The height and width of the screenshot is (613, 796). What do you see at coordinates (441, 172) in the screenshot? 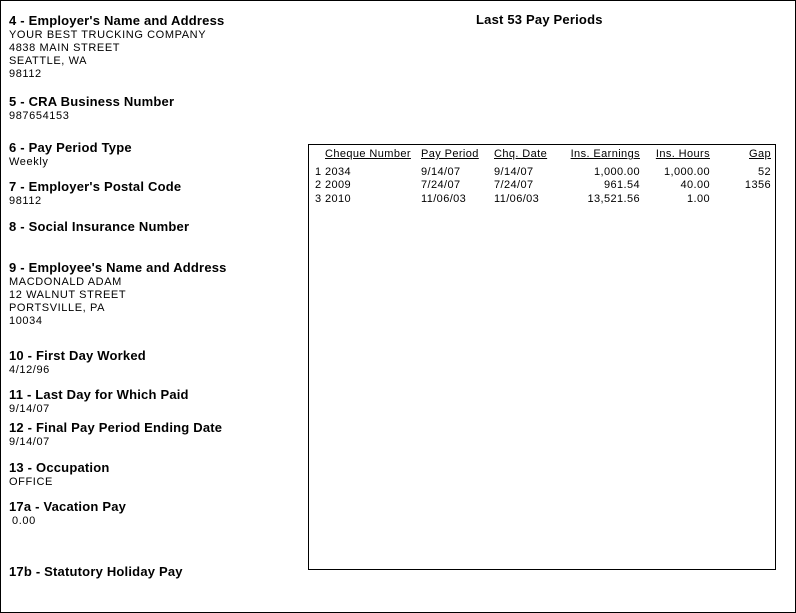
I see `pay-period-cell: 9/14/07` at bounding box center [441, 172].